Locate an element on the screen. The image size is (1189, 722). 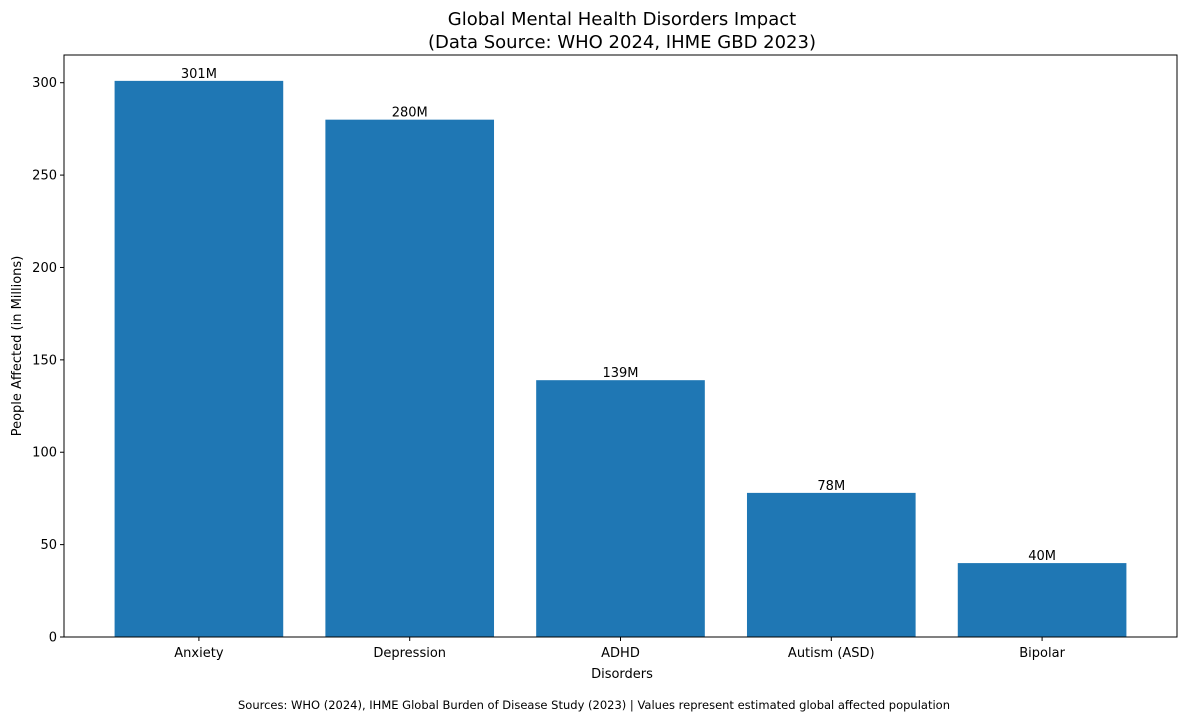
bar-adhd is located at coordinates (620, 508).